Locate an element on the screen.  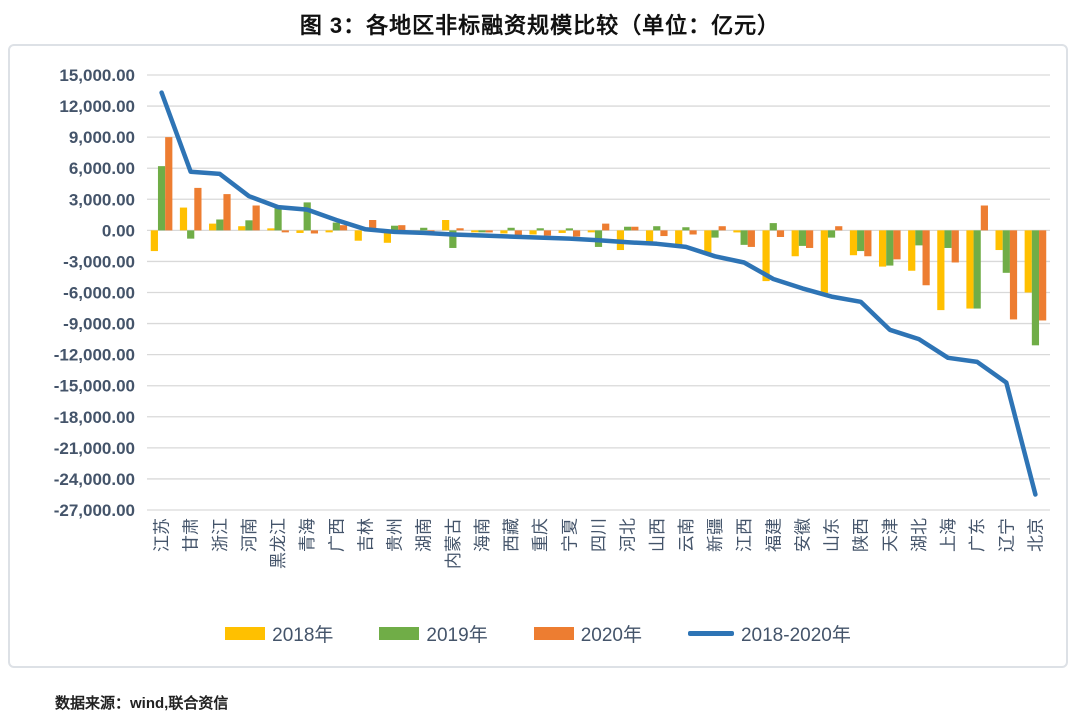
category-label: 安徽 is located at coordinates (802, 535).